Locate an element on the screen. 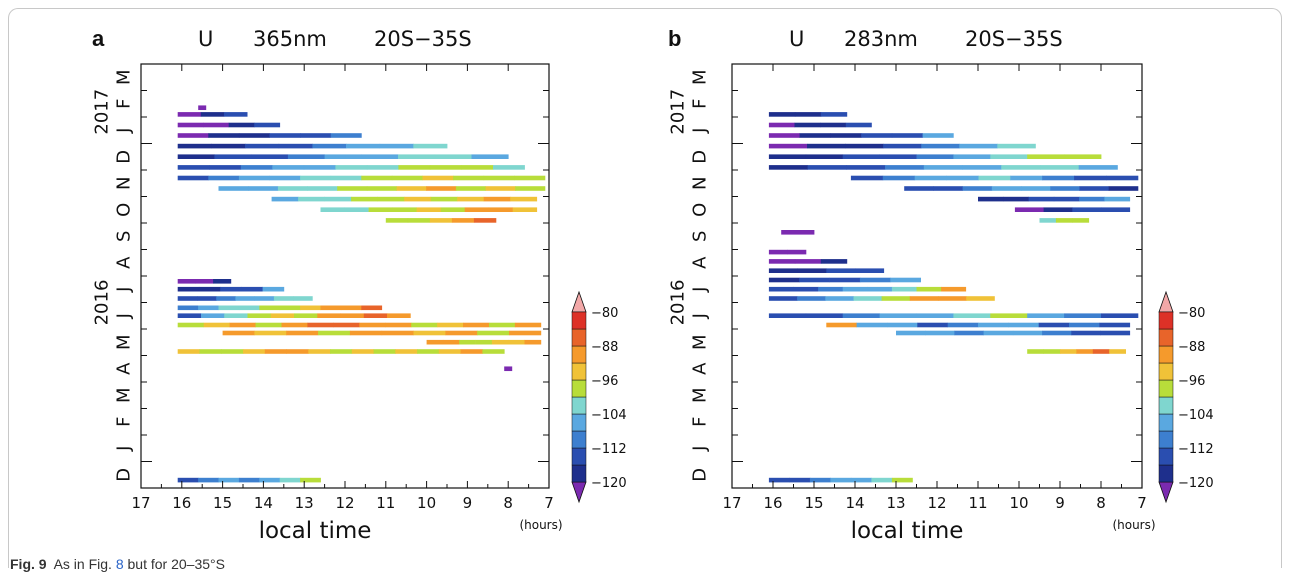  x-tick-label: 10 is located at coordinates (1018, 503).